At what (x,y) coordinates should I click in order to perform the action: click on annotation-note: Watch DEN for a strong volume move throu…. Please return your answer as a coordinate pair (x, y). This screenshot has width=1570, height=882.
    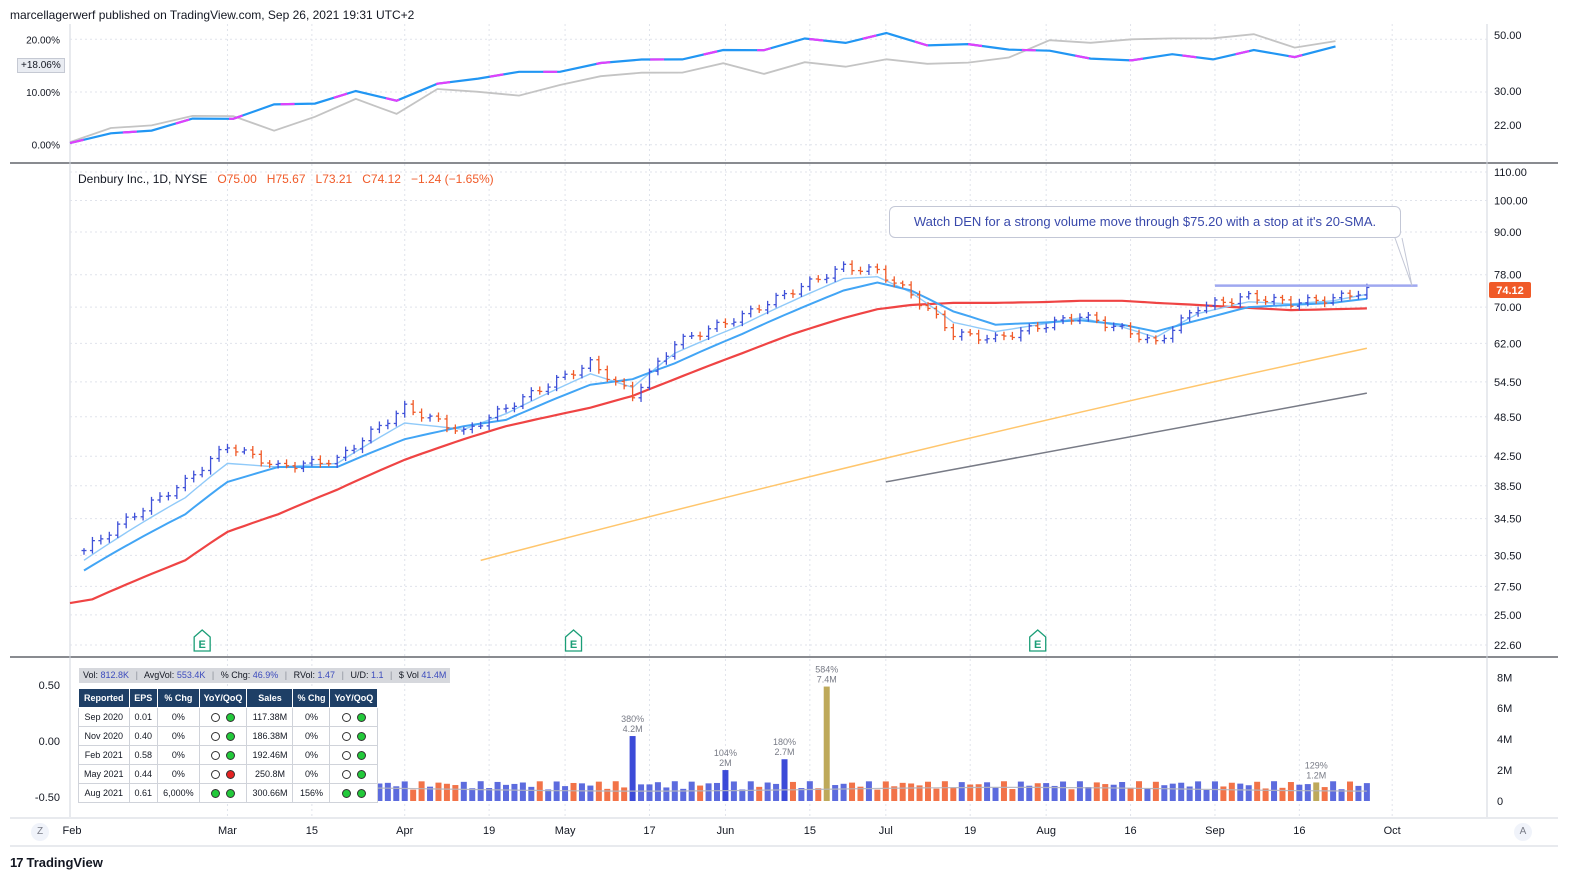
    Looking at the image, I should click on (1145, 222).